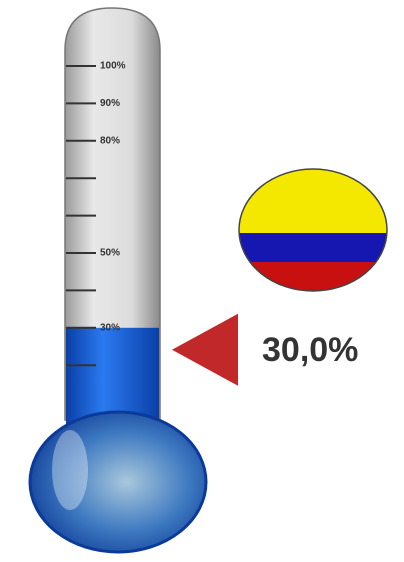  I want to click on y-tick-label: 50%, so click(110, 253).